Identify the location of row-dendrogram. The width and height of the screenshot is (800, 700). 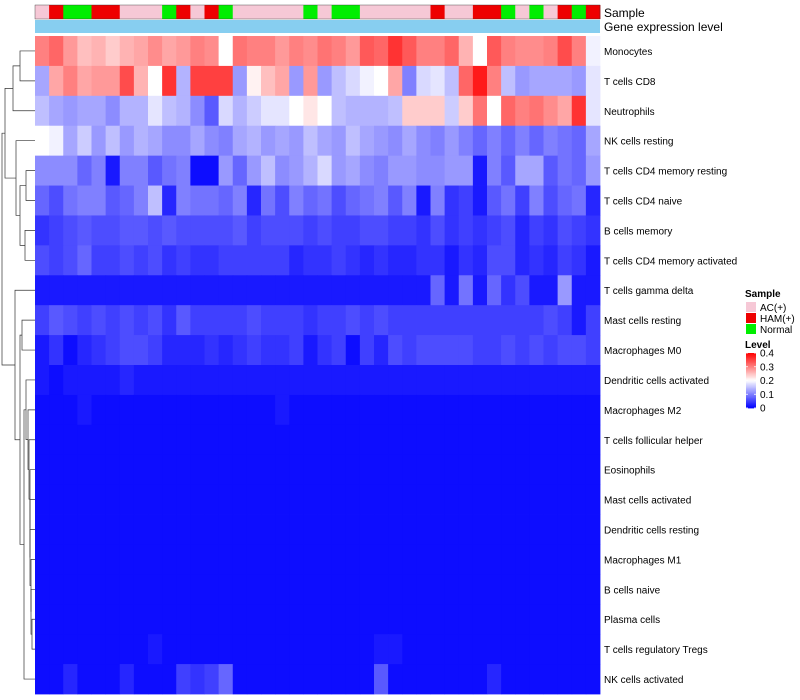
(18, 365).